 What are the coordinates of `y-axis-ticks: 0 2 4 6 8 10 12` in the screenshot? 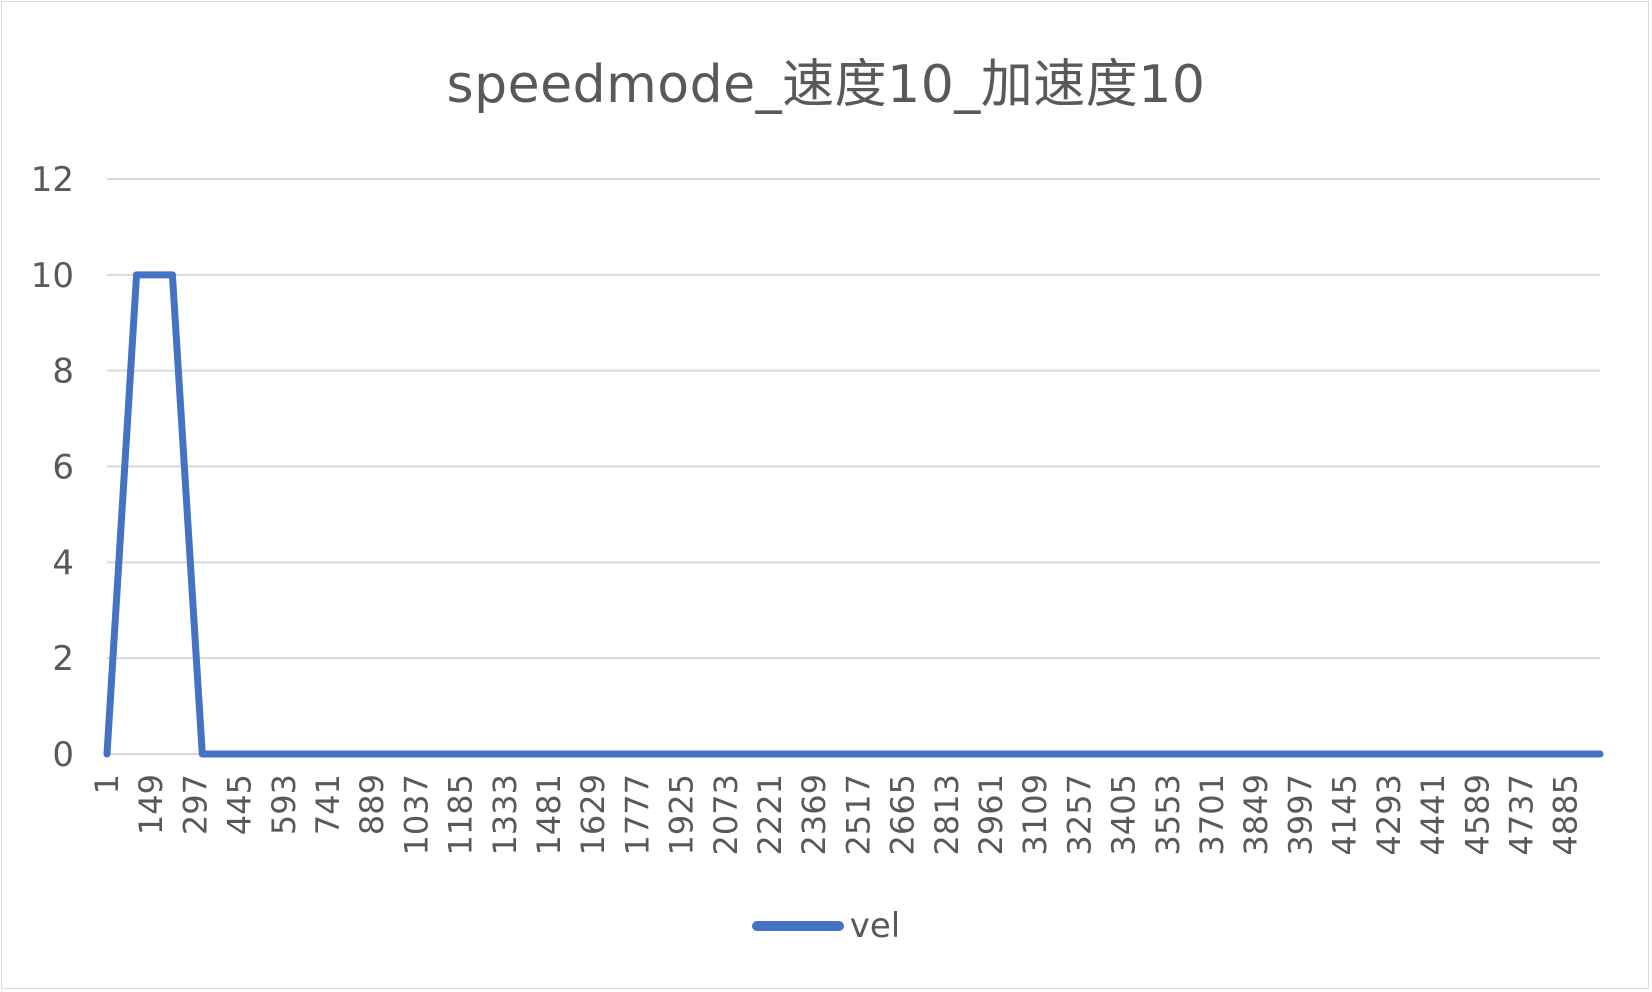 It's located at (52, 467).